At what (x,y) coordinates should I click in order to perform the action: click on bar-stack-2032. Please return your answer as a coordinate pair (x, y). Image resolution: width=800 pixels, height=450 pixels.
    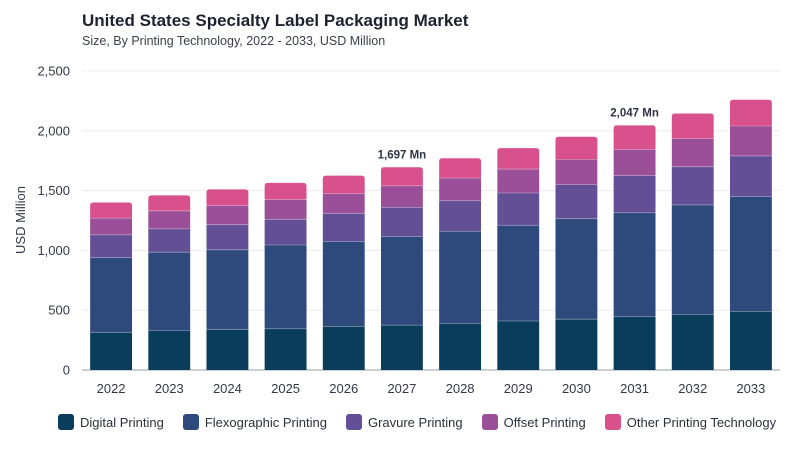
    Looking at the image, I should click on (692, 241).